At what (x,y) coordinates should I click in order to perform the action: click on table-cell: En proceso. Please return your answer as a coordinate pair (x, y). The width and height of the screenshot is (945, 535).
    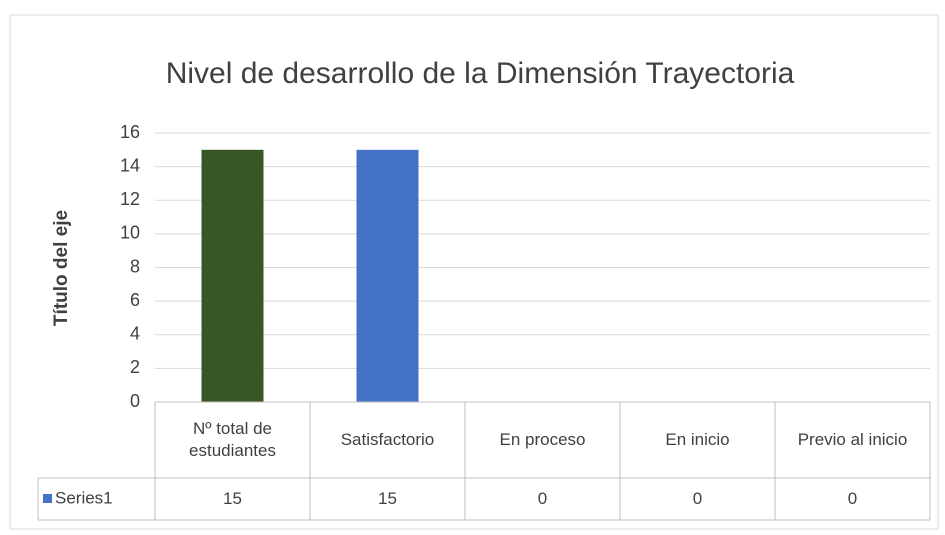
    Looking at the image, I should click on (542, 439).